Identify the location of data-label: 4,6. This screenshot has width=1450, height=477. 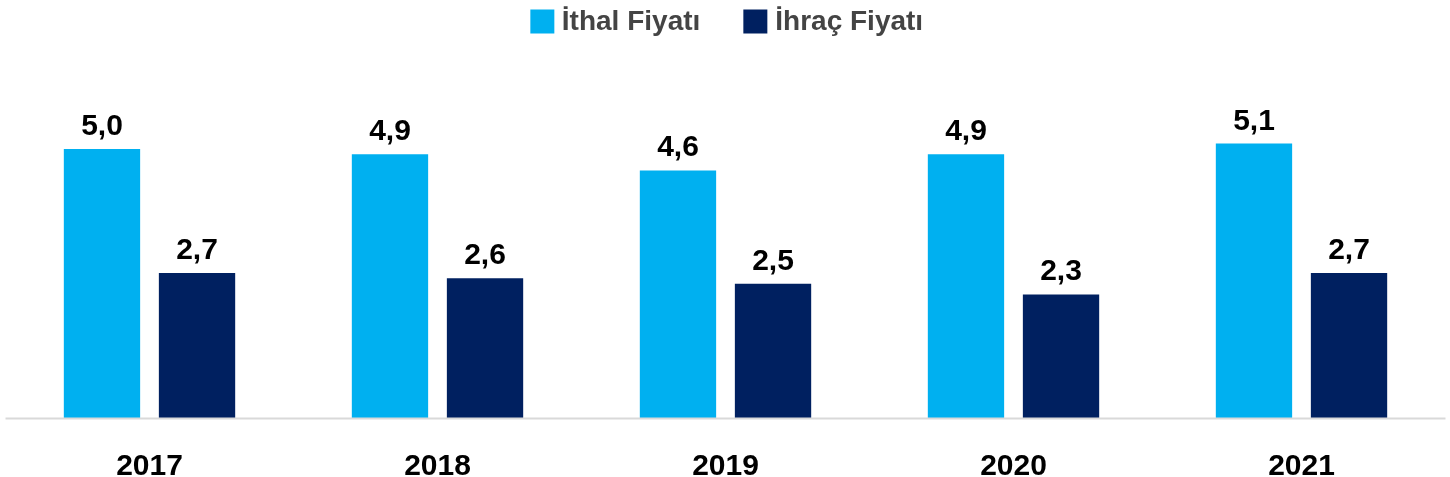
(678, 146).